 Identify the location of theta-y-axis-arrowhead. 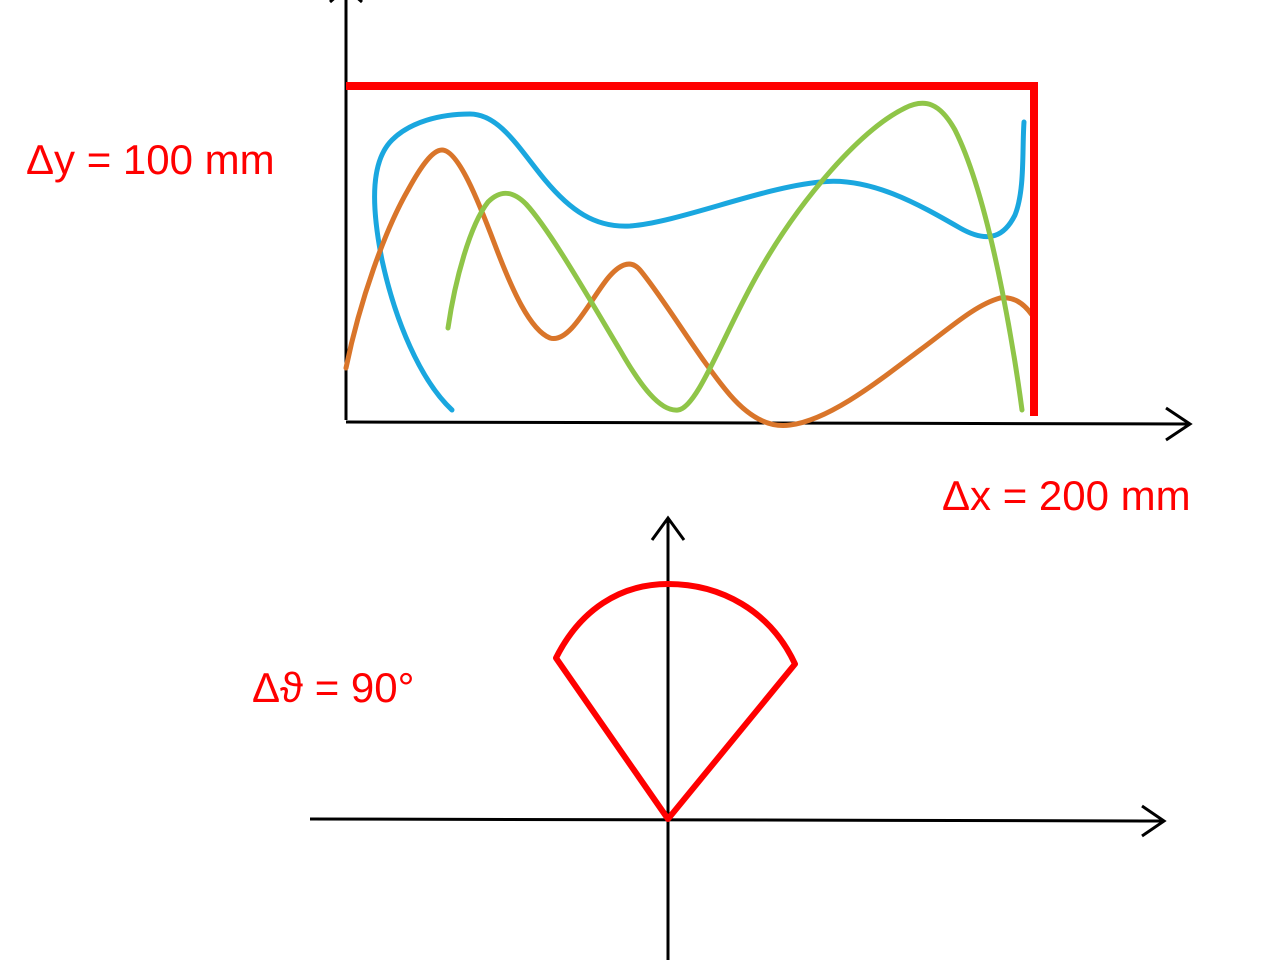
(668, 528).